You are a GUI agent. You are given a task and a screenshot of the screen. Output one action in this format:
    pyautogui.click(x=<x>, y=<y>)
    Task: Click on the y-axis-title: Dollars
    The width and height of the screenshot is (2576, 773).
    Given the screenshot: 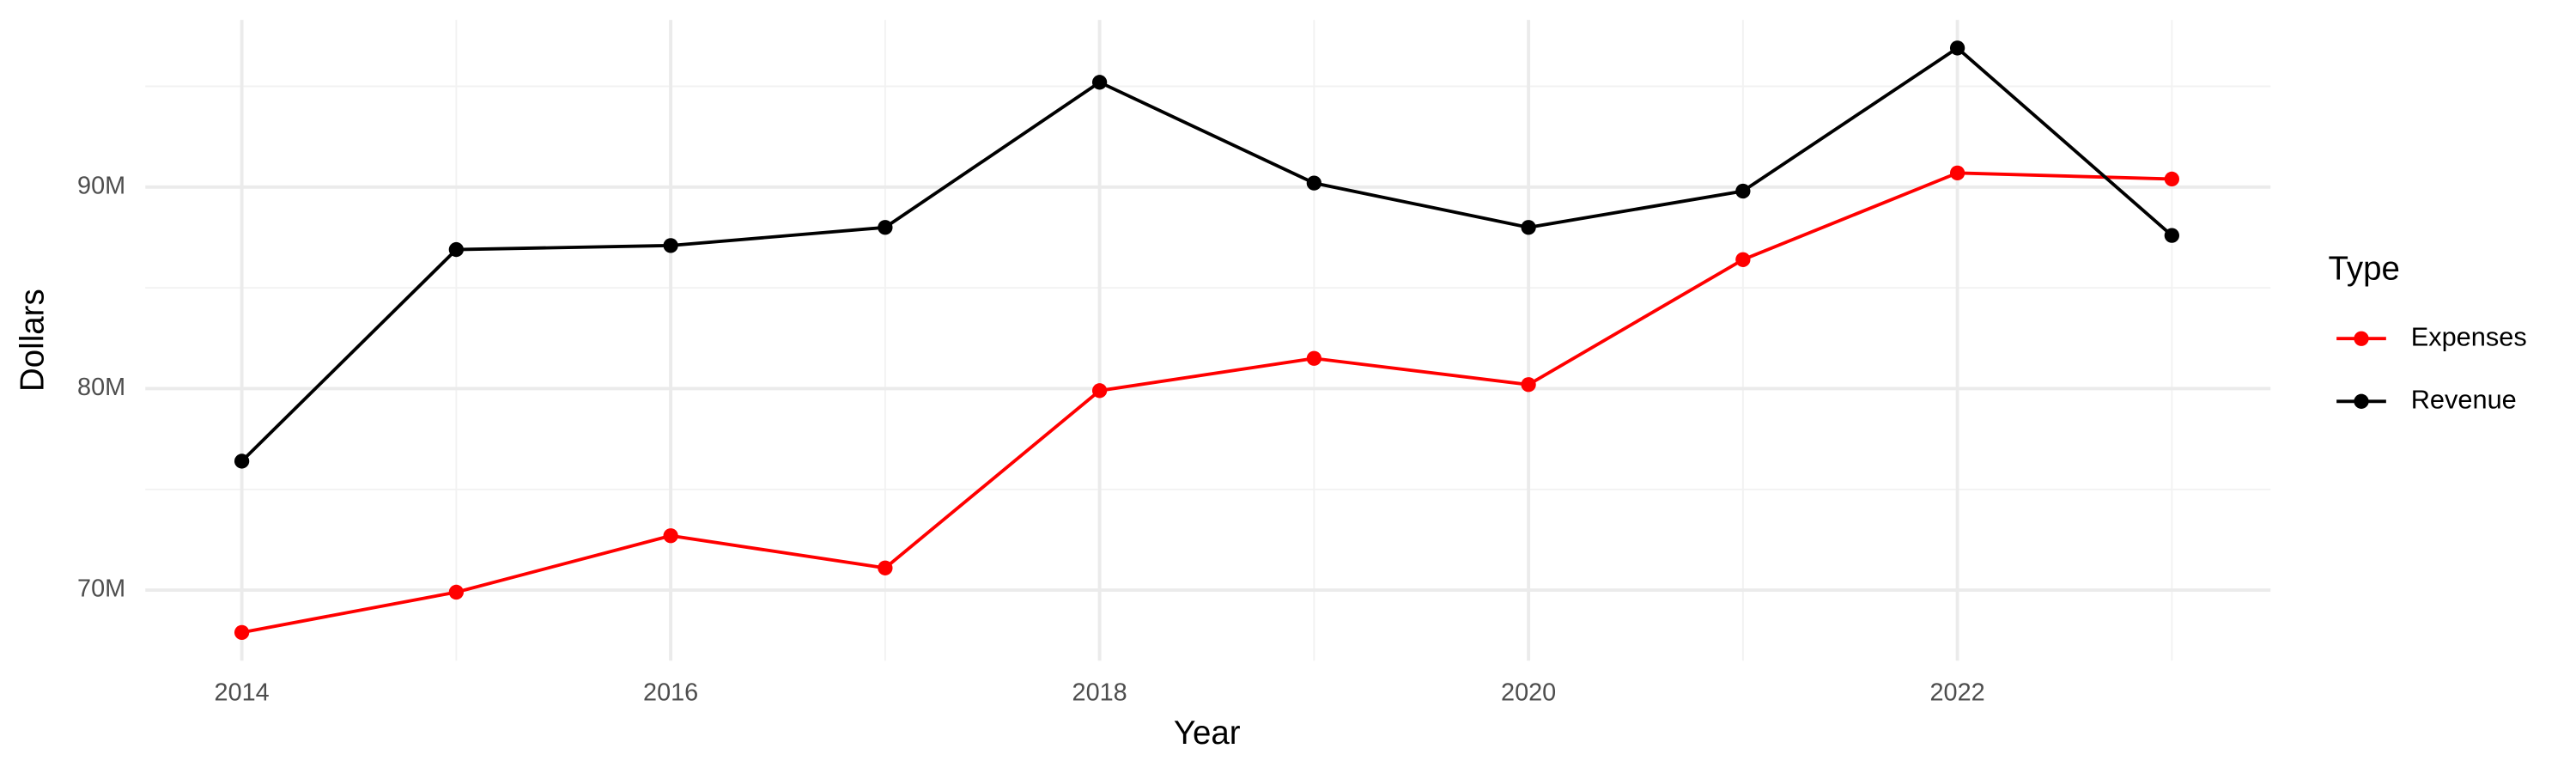 What is the action you would take?
    pyautogui.click(x=33, y=340)
    